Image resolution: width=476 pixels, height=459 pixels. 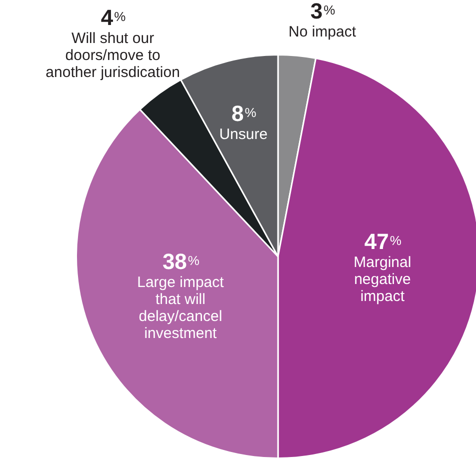 I want to click on slice-label: Unsure, so click(x=243, y=135).